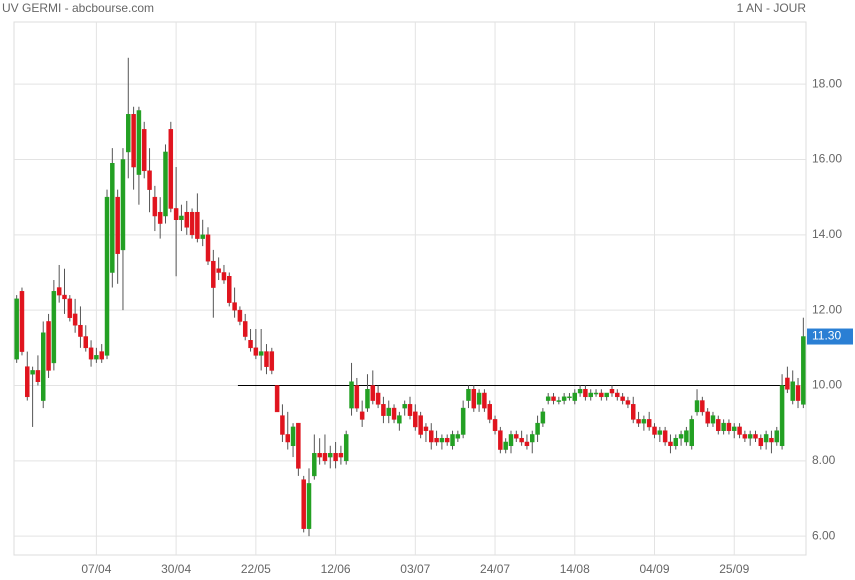 The image size is (855, 580). Describe the element at coordinates (256, 569) in the screenshot. I see `x-tick-label: 22/05` at that location.